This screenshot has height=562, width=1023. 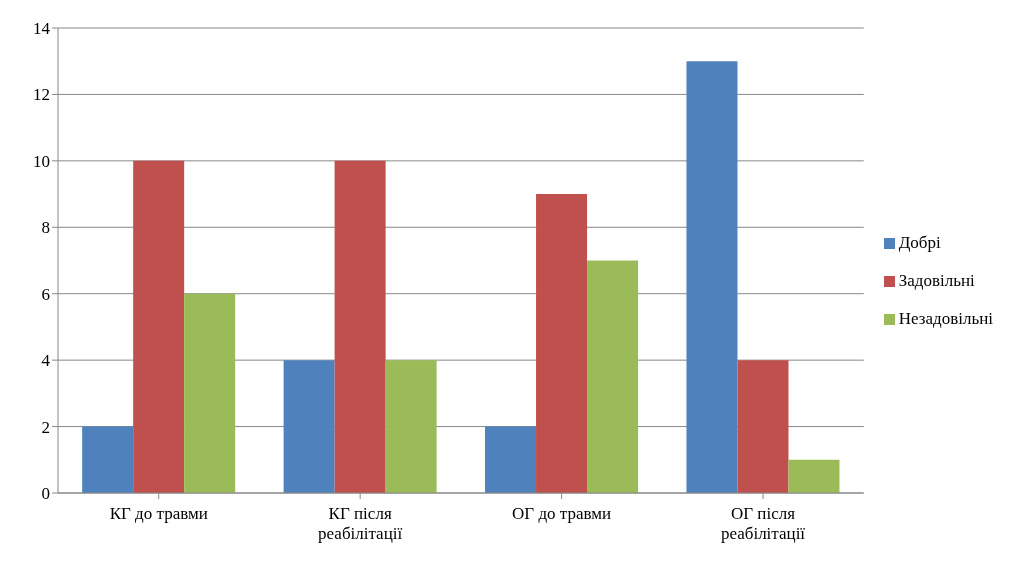 What do you see at coordinates (46, 361) in the screenshot?
I see `y-tick-label: 4` at bounding box center [46, 361].